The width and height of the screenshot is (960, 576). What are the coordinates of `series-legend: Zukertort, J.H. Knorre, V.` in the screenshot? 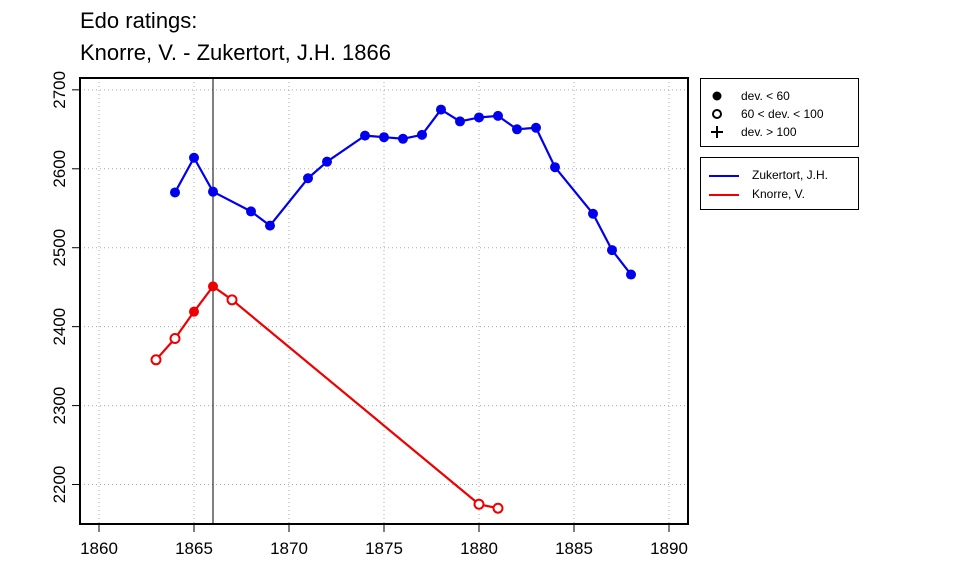 It's located at (779, 183).